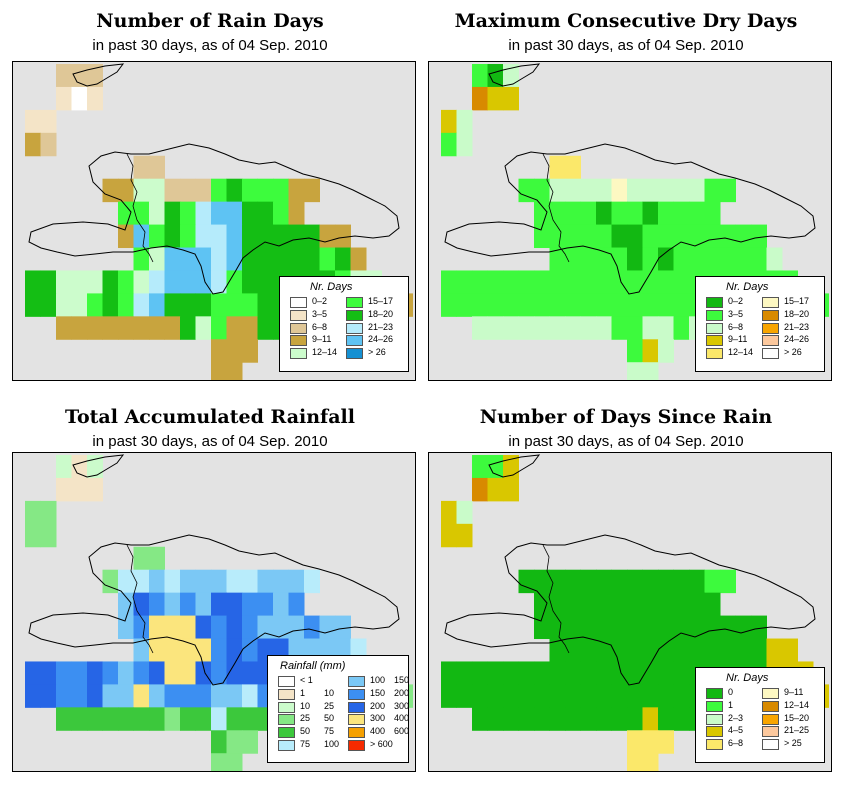 Image resolution: width=853 pixels, height=793 pixels. I want to click on legend-label: 21–25, so click(797, 730).